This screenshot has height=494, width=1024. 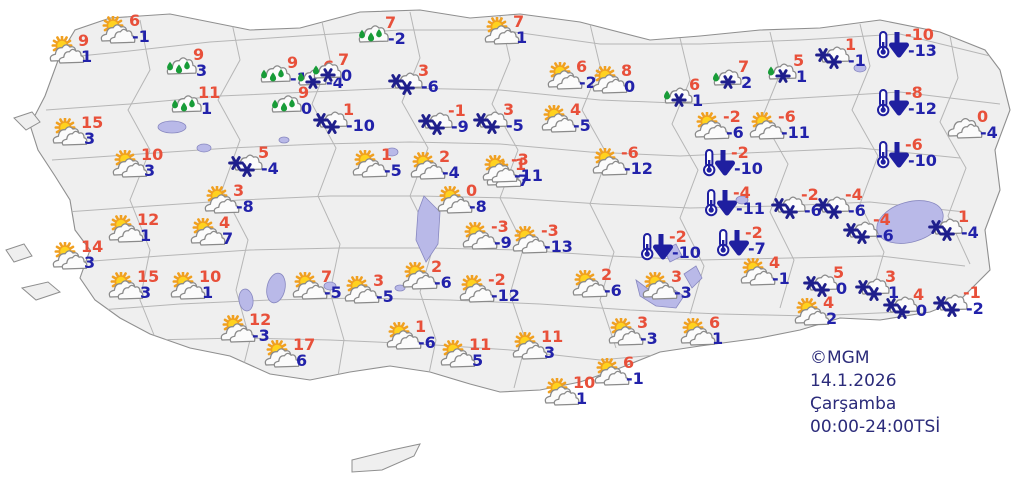 What do you see at coordinates (853, 404) in the screenshot?
I see `forecast-weekday: Çarşamba` at bounding box center [853, 404].